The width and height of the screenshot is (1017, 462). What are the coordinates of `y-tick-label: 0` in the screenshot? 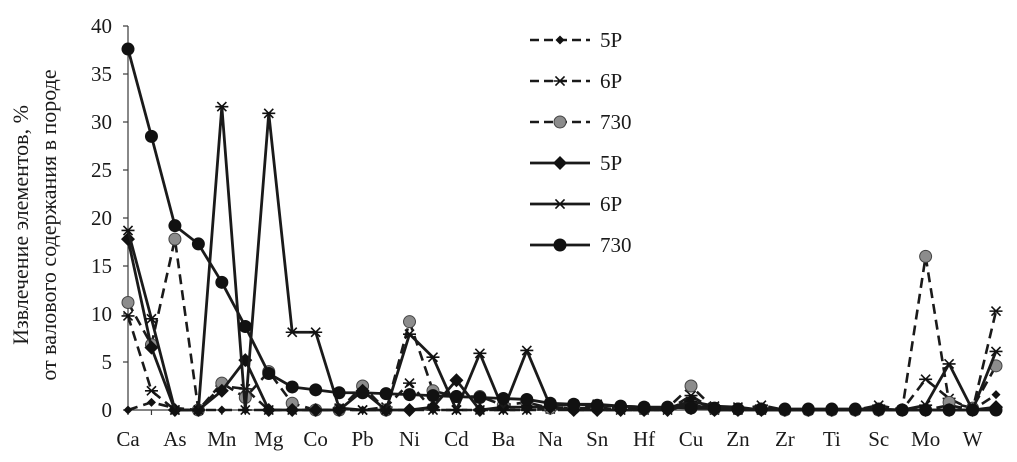 It's located at (107, 410).